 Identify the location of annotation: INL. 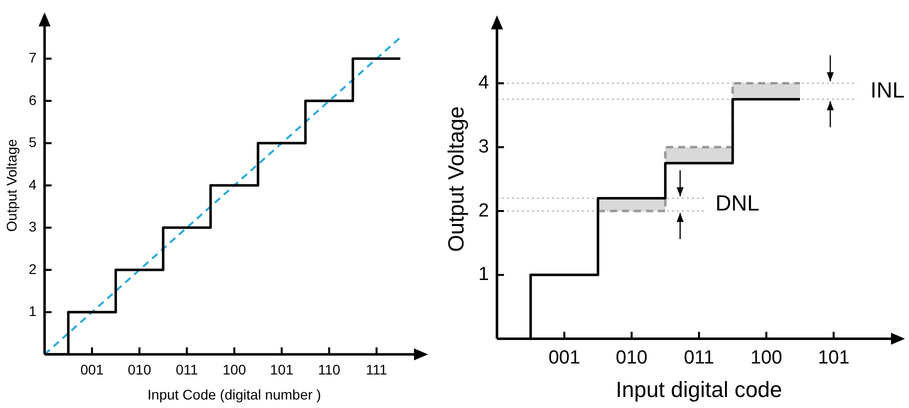
(887, 89).